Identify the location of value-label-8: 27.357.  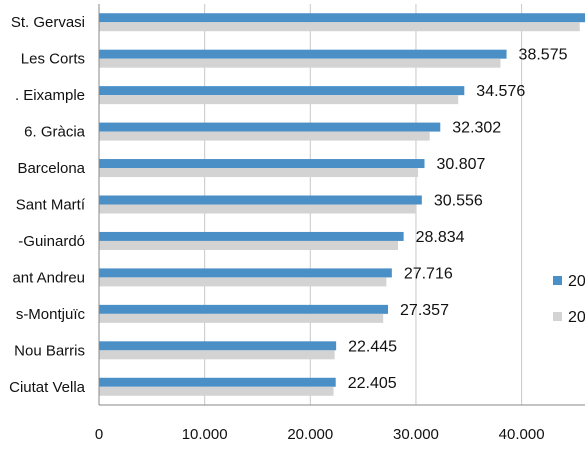
(424, 310).